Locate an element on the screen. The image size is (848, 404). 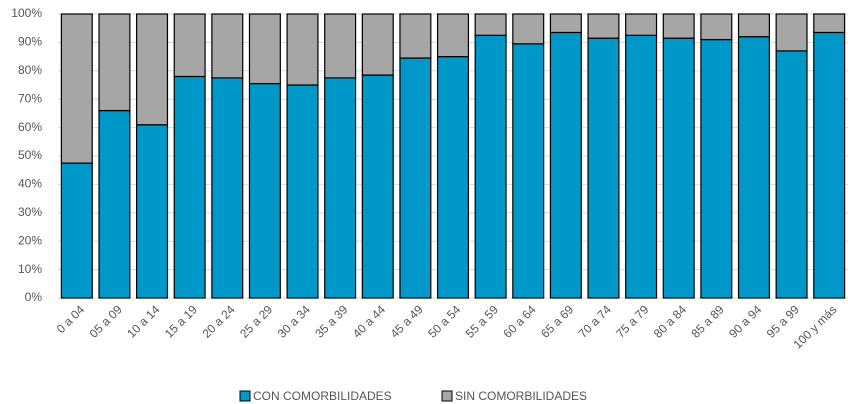
x-tick-label: 65 a 69 is located at coordinates (557, 321).